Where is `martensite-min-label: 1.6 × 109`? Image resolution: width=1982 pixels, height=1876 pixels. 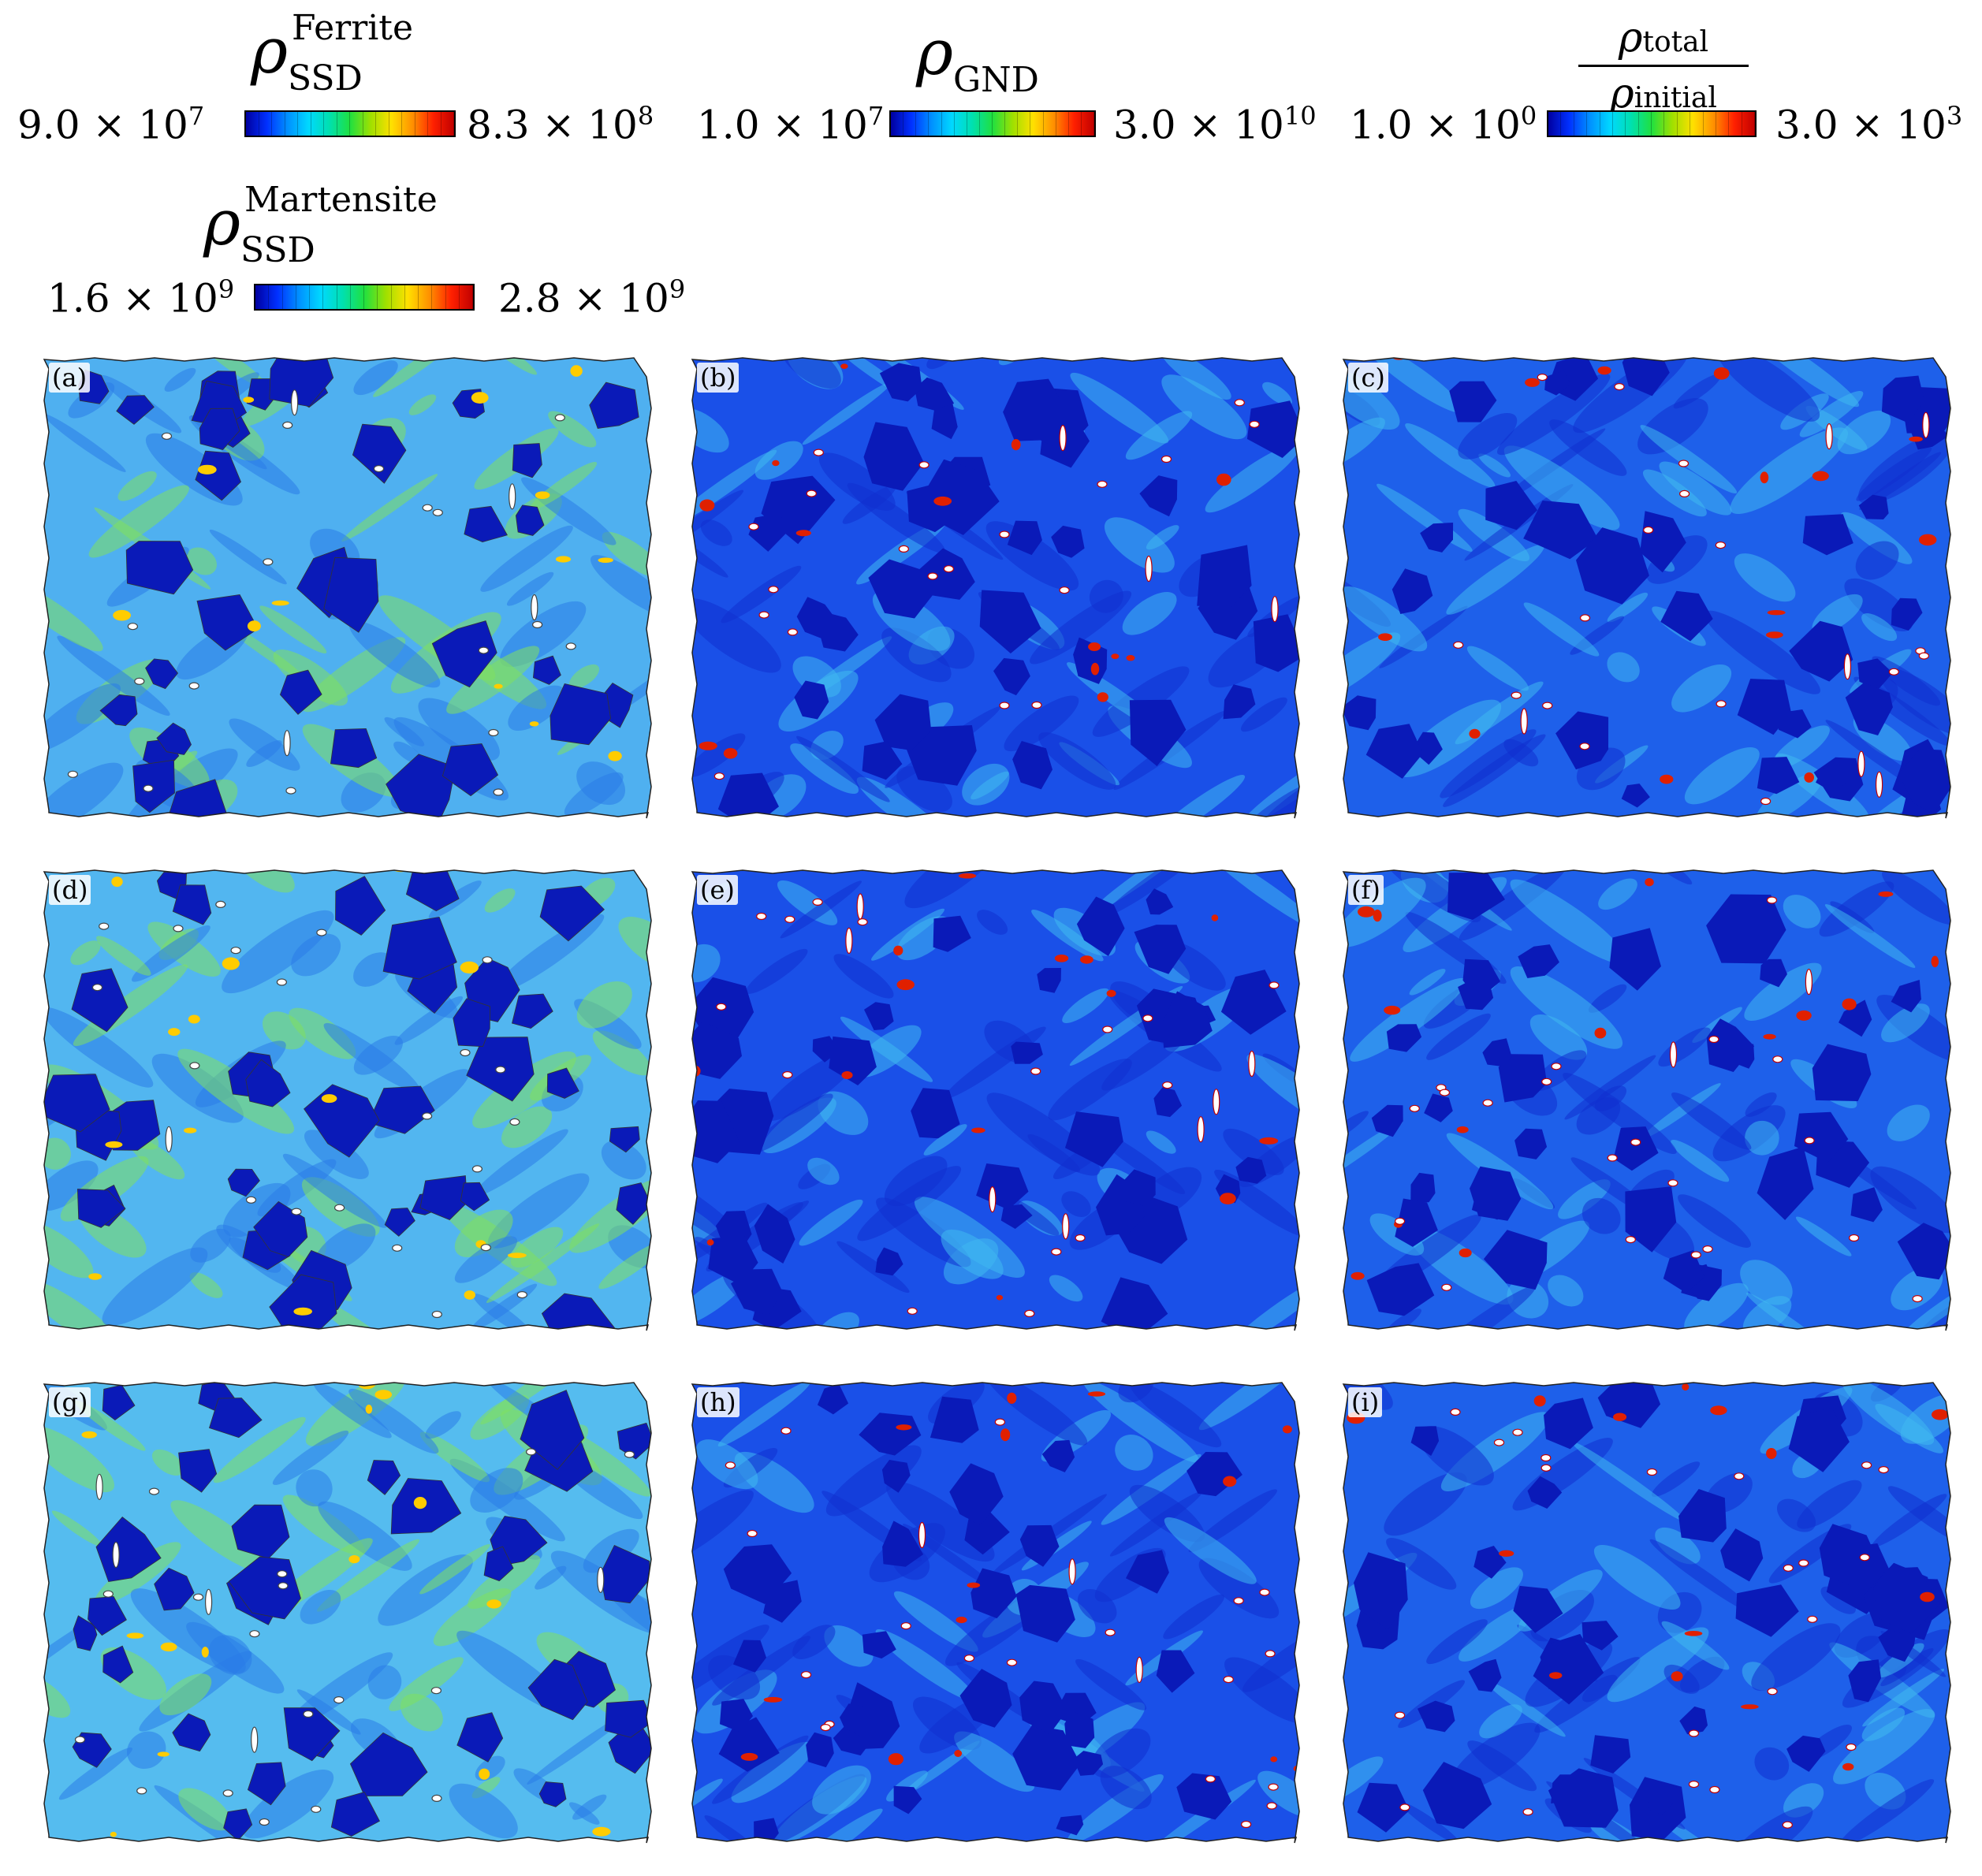 martensite-min-label: 1.6 × 109 is located at coordinates (141, 298).